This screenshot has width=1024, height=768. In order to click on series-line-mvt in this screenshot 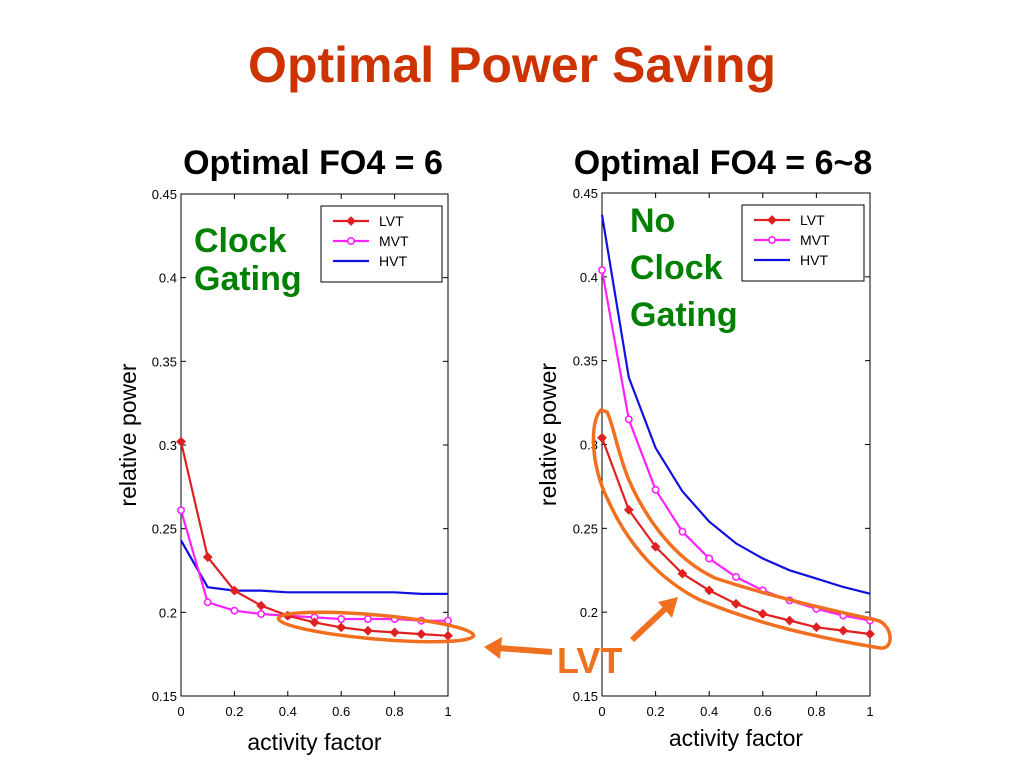, I will do `click(313, 565)`.